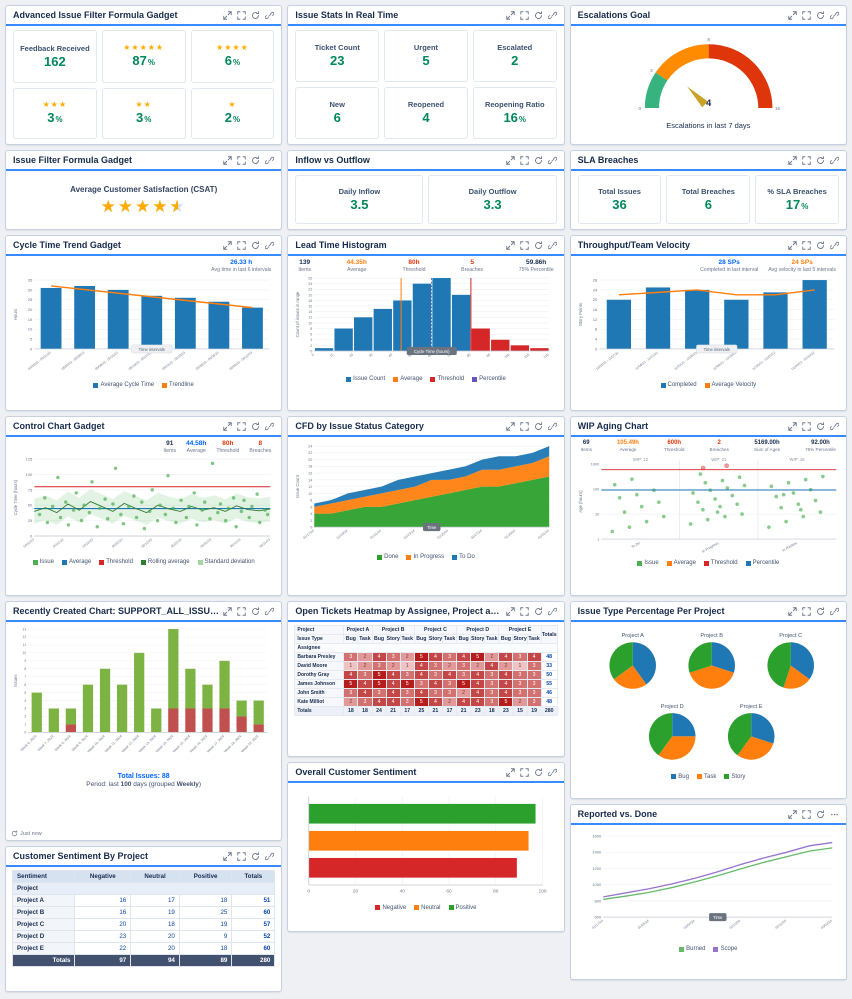 This screenshot has width=852, height=999. Describe the element at coordinates (390, 908) in the screenshot. I see `legend-item: Negative` at that location.